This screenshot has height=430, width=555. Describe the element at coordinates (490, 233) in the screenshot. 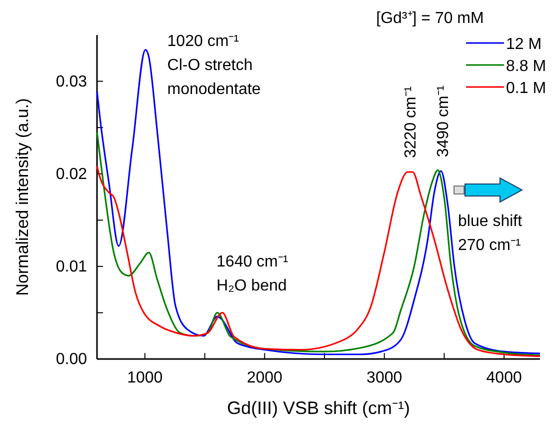

I see `annotation: blue shift 270 cm⁻¹` at that location.